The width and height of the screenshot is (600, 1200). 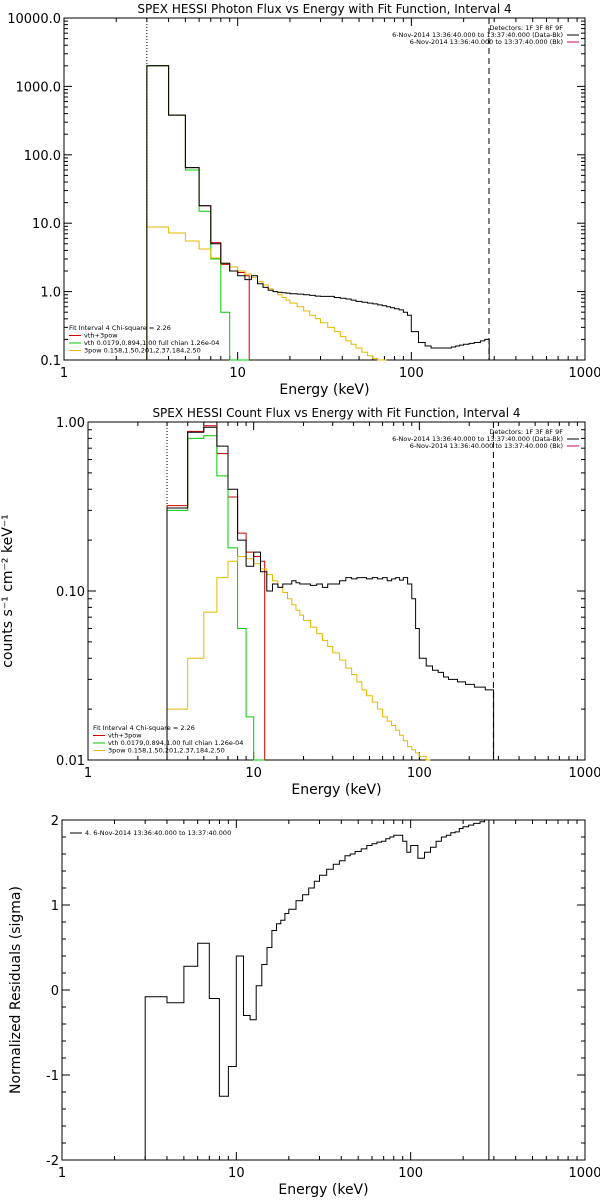 I want to click on y-tick-label: 10.0, so click(x=46, y=224).